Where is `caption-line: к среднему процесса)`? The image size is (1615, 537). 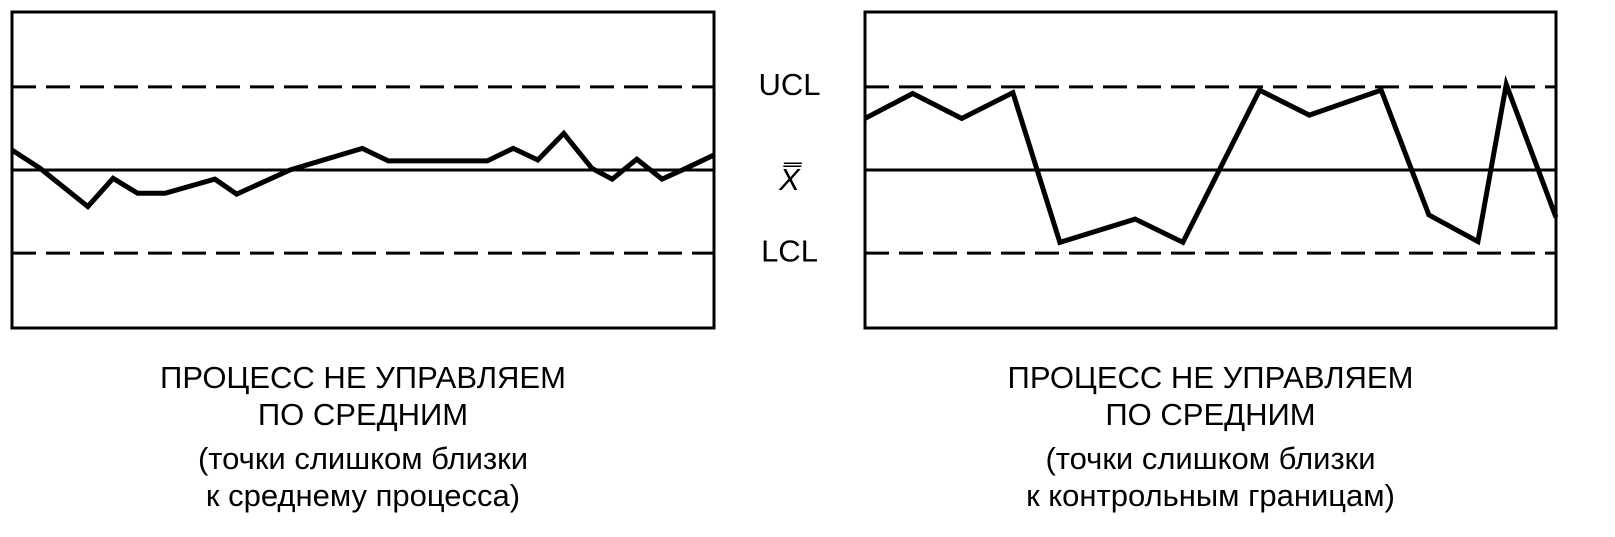 caption-line: к среднему процесса) is located at coordinates (363, 495).